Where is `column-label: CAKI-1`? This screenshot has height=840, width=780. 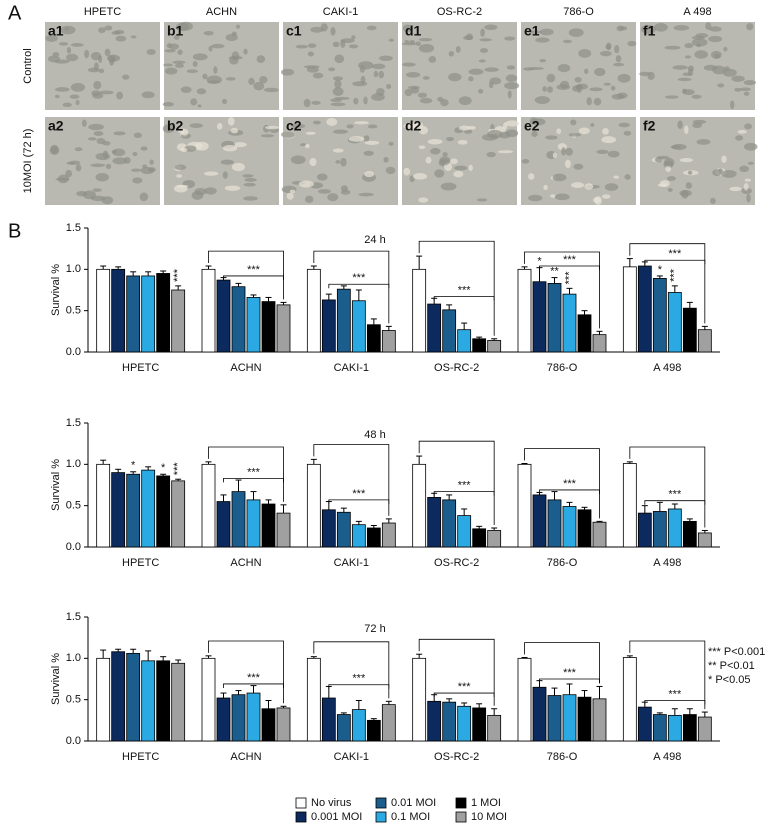
column-label: CAKI-1 is located at coordinates (340, 12).